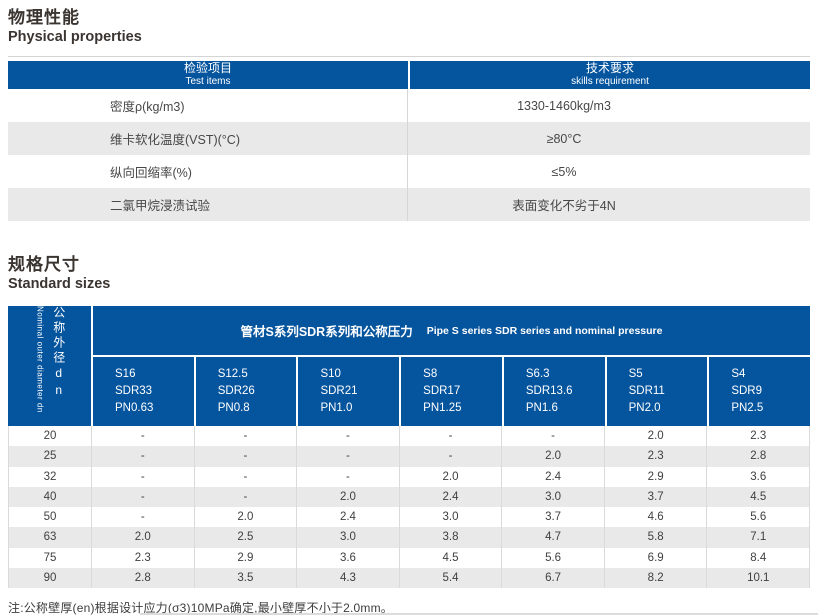 The height and width of the screenshot is (616, 818). What do you see at coordinates (75, 37) in the screenshot?
I see `section-title-physical-en: Physical properties` at bounding box center [75, 37].